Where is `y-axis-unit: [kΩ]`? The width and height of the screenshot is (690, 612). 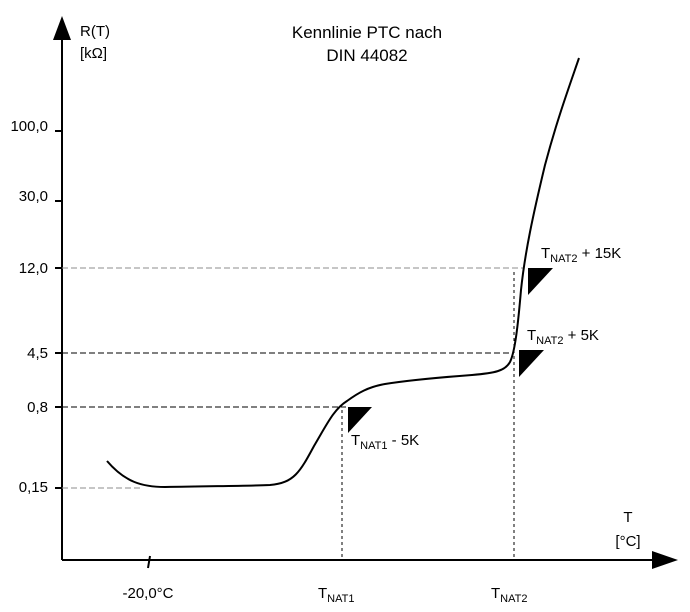 y-axis-unit: [kΩ] is located at coordinates (93, 53).